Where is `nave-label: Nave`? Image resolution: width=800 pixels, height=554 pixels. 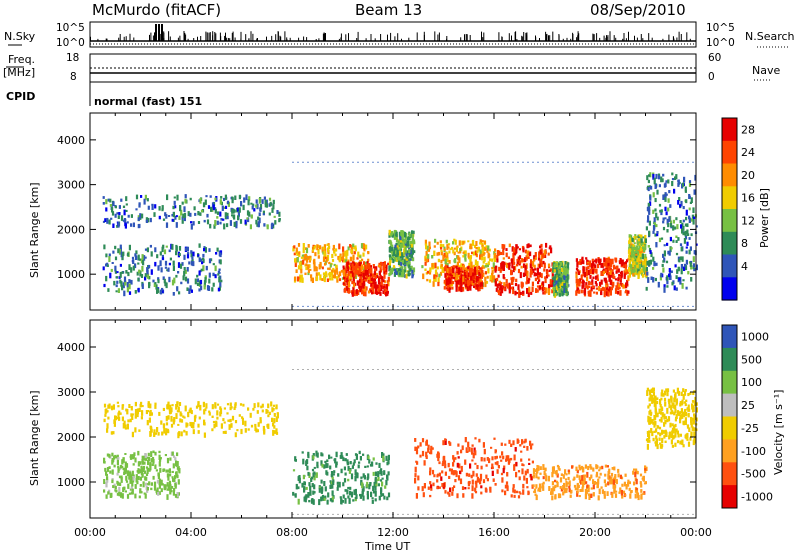 nave-label: Nave is located at coordinates (766, 70).